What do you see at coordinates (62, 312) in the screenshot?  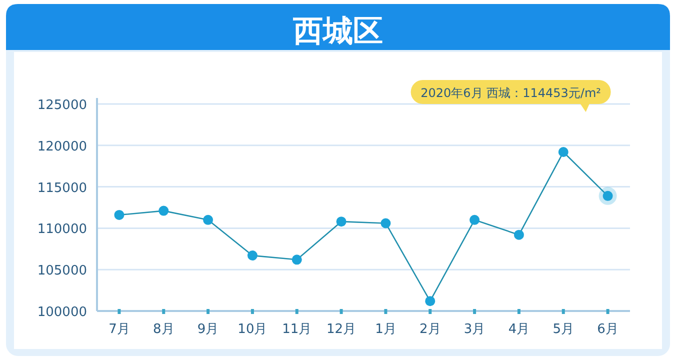 I see `y-tick-label: 100000` at bounding box center [62, 312].